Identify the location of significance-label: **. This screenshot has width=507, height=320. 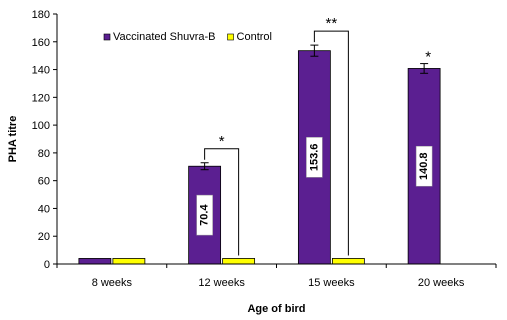
(332, 23).